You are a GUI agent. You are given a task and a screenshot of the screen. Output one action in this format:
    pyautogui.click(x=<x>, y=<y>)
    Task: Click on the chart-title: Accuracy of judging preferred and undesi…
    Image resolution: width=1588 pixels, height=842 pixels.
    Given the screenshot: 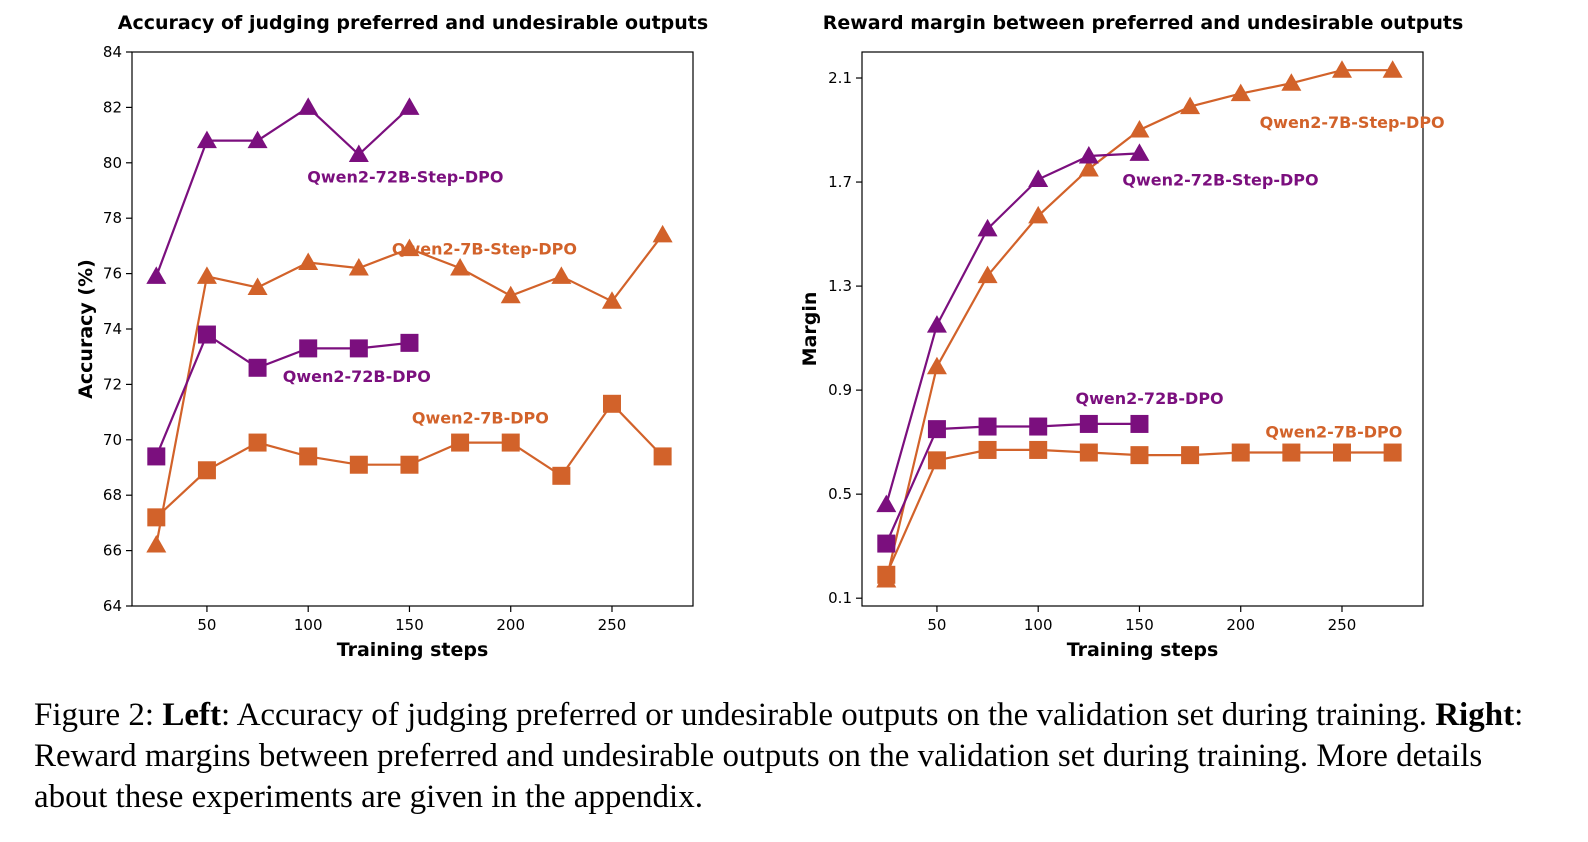 What is the action you would take?
    pyautogui.click(x=413, y=23)
    